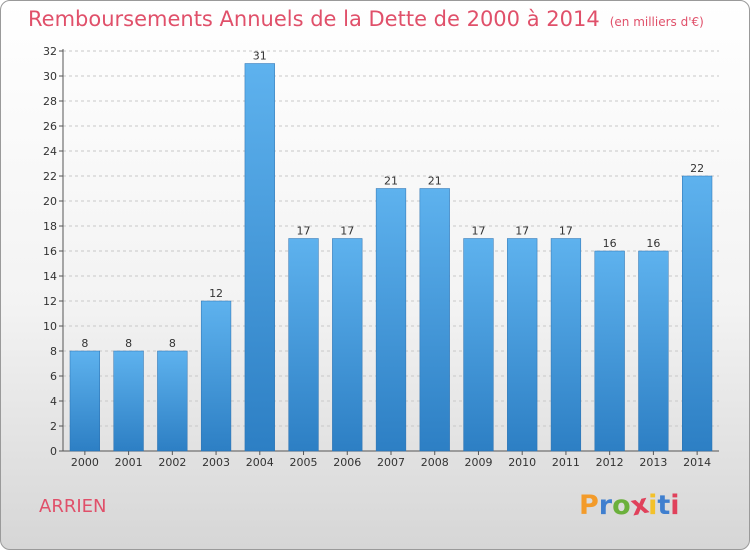 Image resolution: width=750 pixels, height=550 pixels. Describe the element at coordinates (73, 506) in the screenshot. I see `commune-name: ARRIEN` at that location.